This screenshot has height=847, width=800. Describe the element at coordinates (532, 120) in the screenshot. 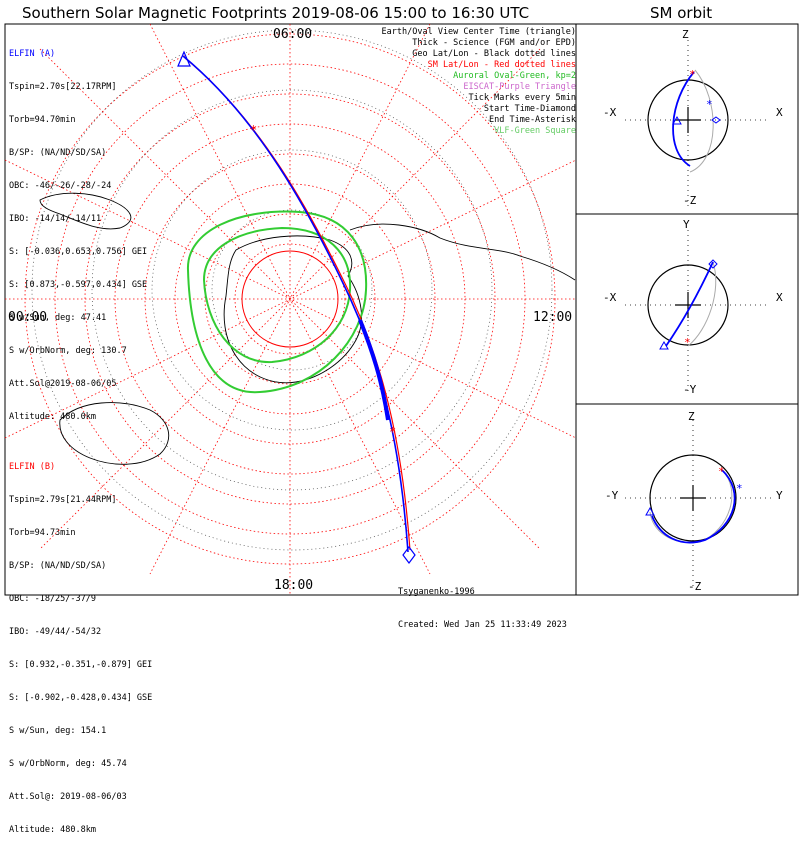

I see `legend-item: End Time-Asterisk` at that location.